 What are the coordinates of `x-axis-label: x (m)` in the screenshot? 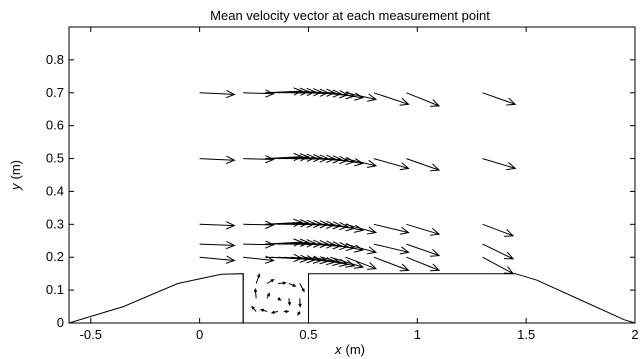 It's located at (349, 349).